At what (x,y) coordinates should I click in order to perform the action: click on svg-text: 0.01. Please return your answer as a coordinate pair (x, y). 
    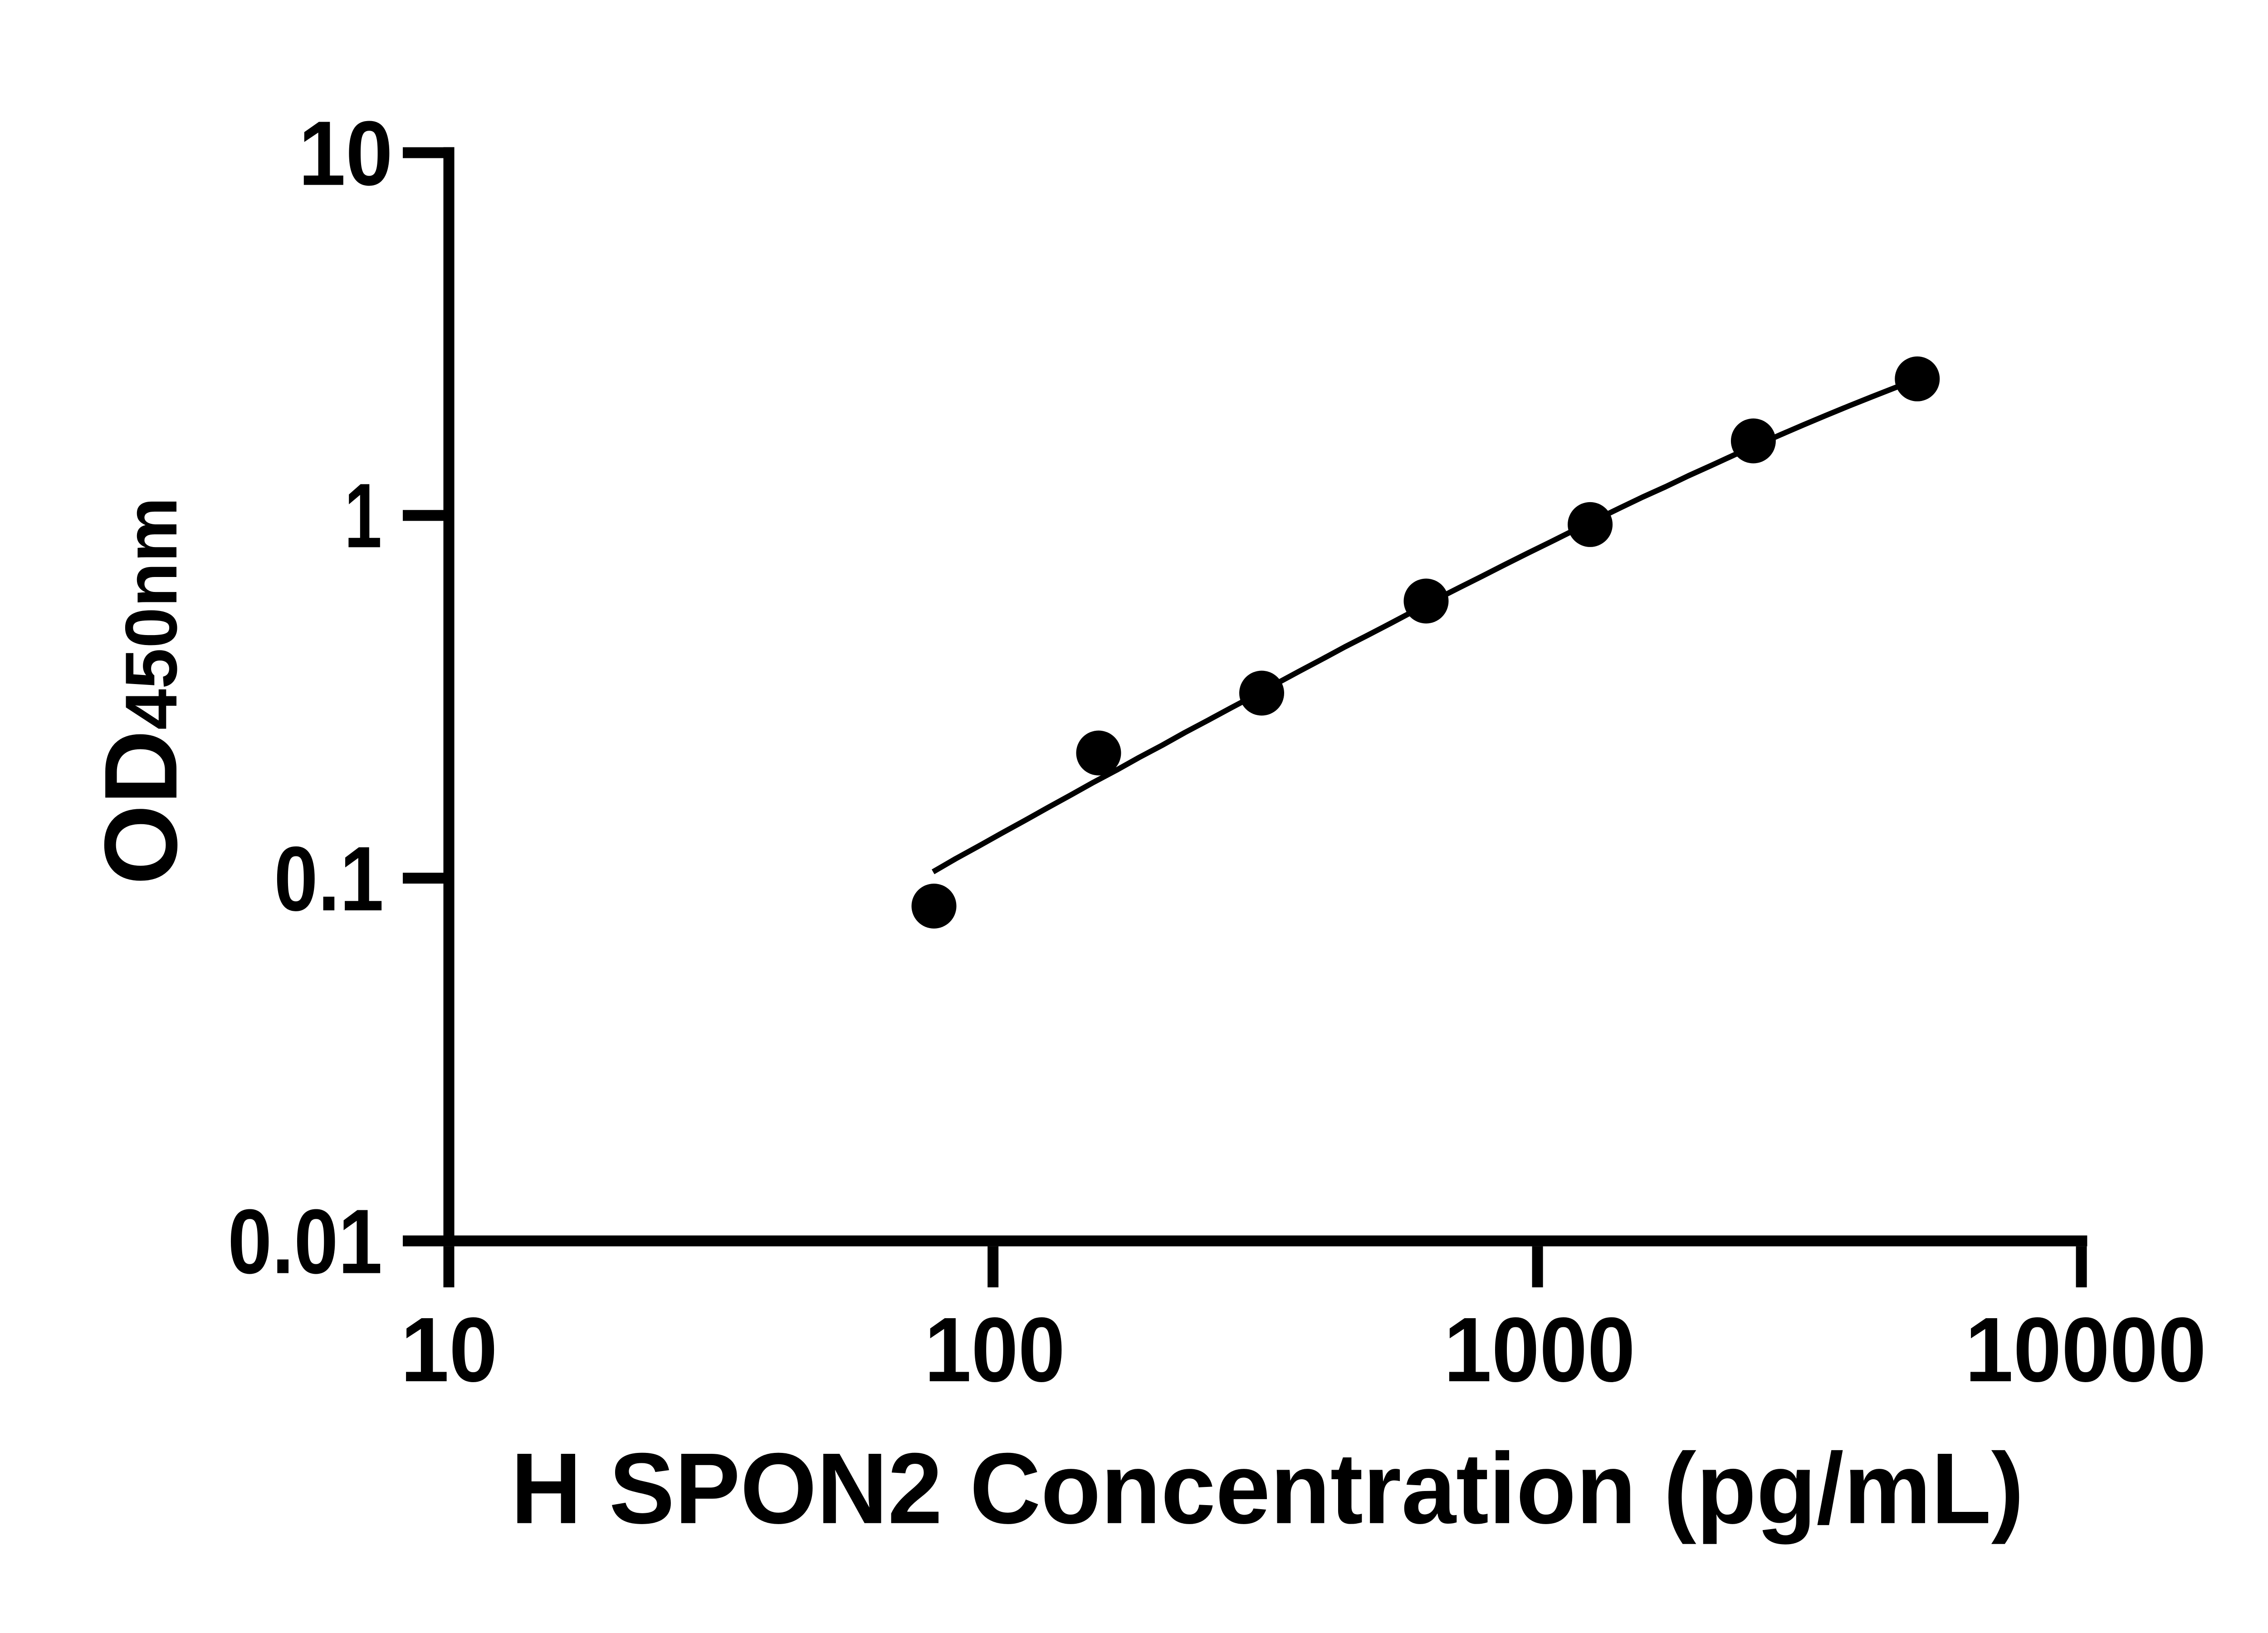
    Looking at the image, I should click on (305, 1241).